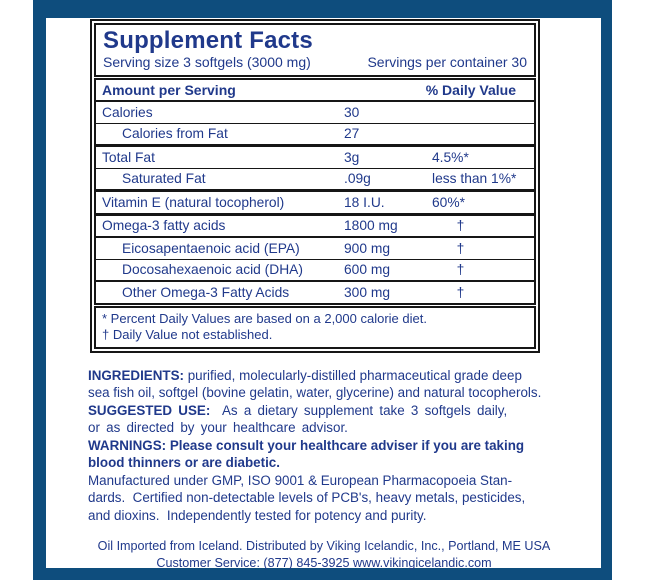 The width and height of the screenshot is (645, 580). I want to click on column-header-daily-value: % Daily Value, so click(470, 90).